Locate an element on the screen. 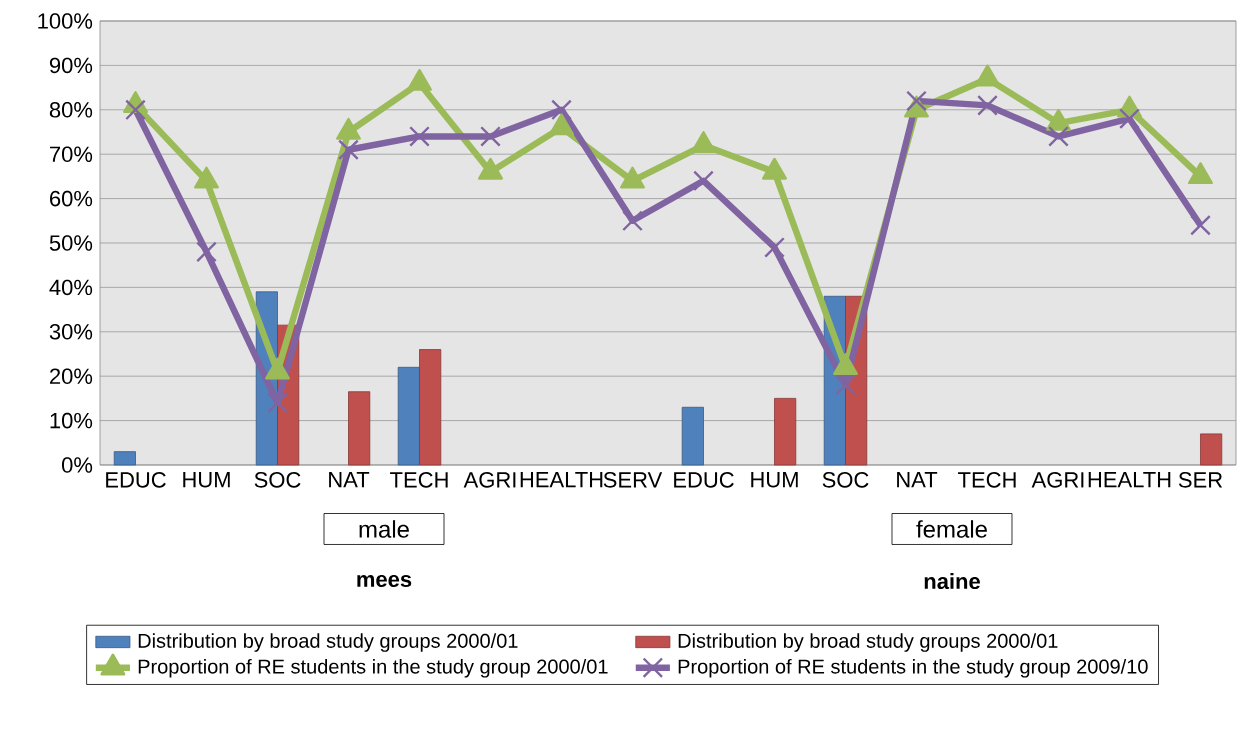  y-tick-label: 0% is located at coordinates (77, 465).